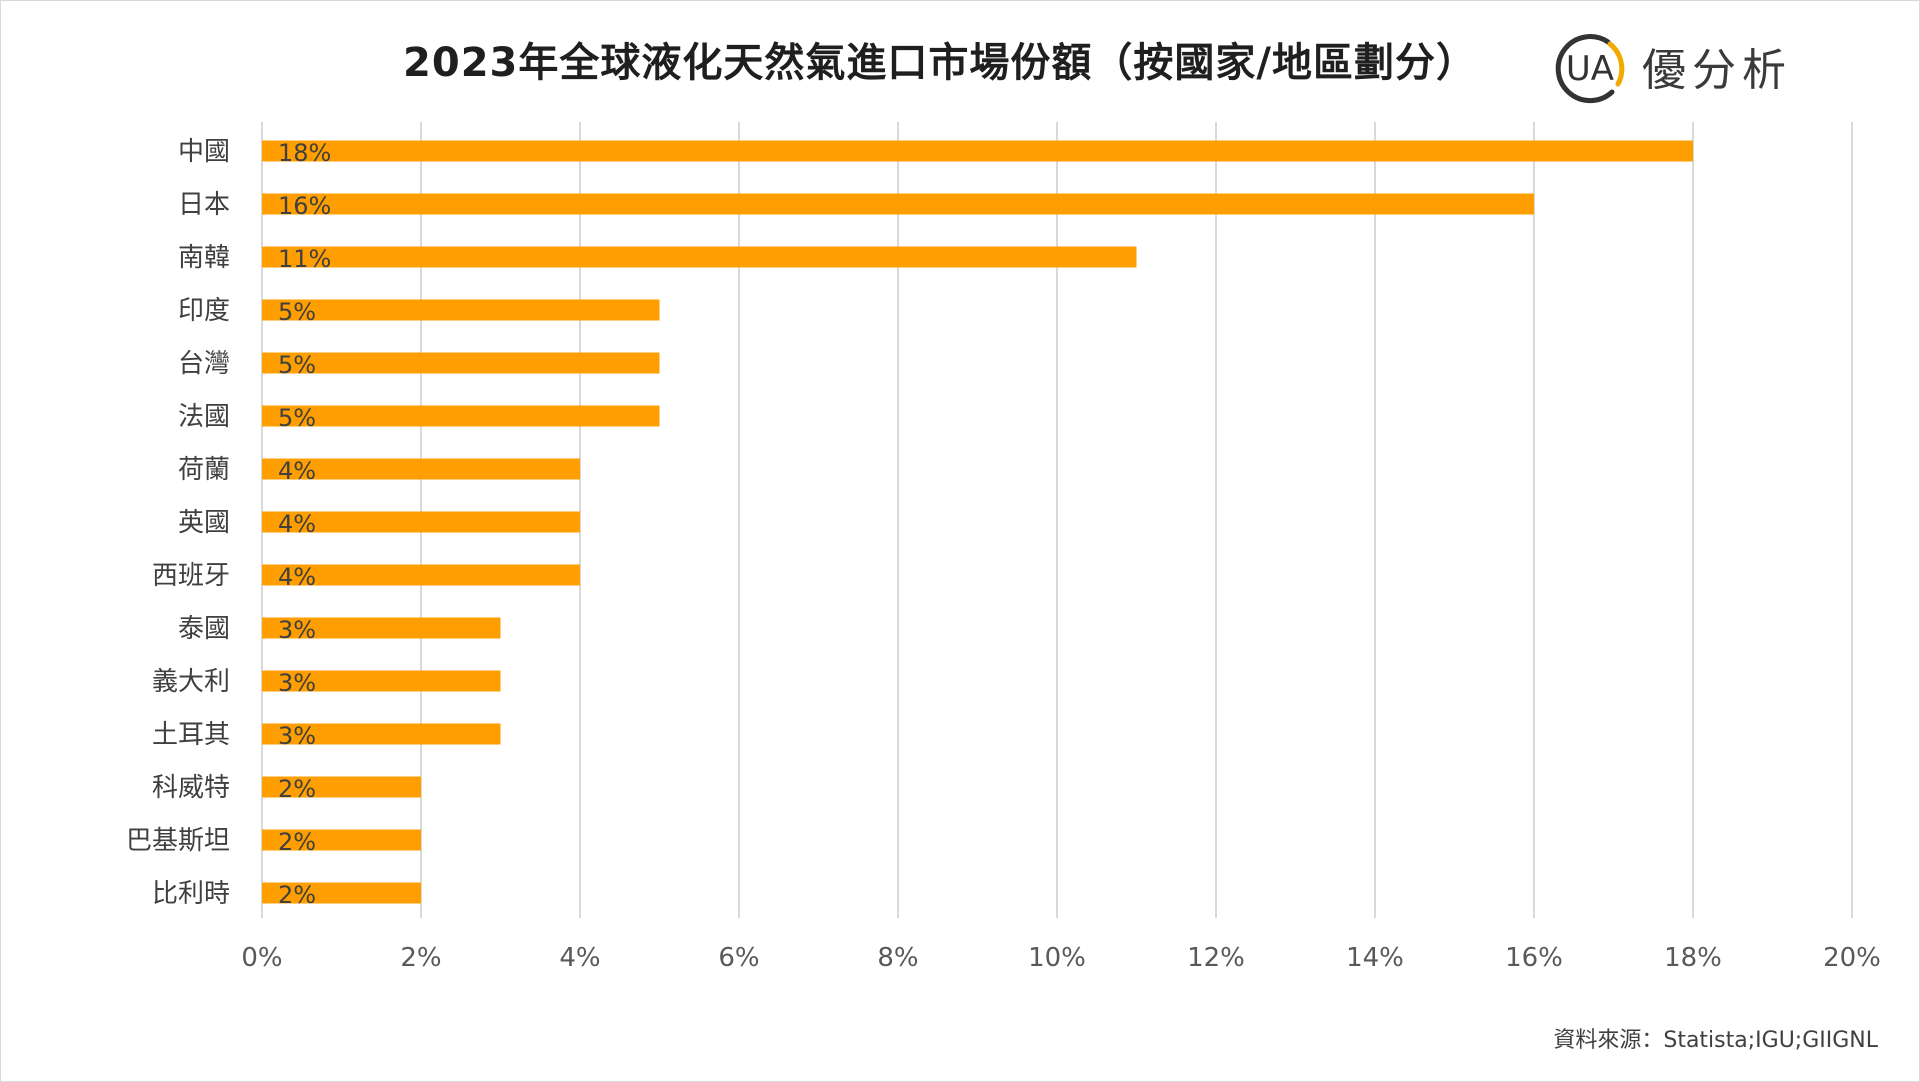  What do you see at coordinates (940, 63) in the screenshot?
I see `chart-title: 2023年全球液化天然氣進口市場份額（按國家/地區劃分）` at bounding box center [940, 63].